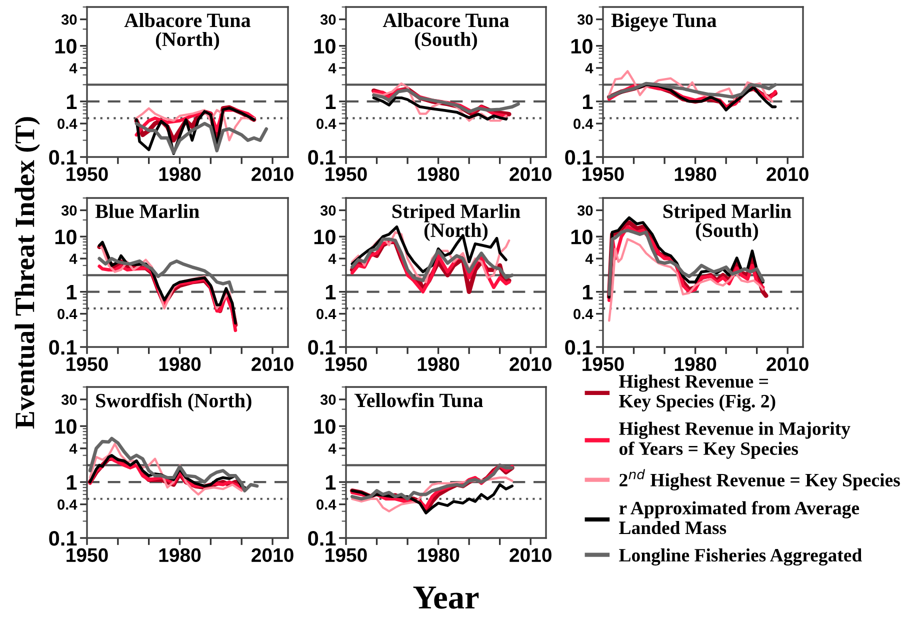  What do you see at coordinates (697, 393) in the screenshot?
I see `legend-label: Highest Revenue = Key Species (Fig. 2)` at bounding box center [697, 393].